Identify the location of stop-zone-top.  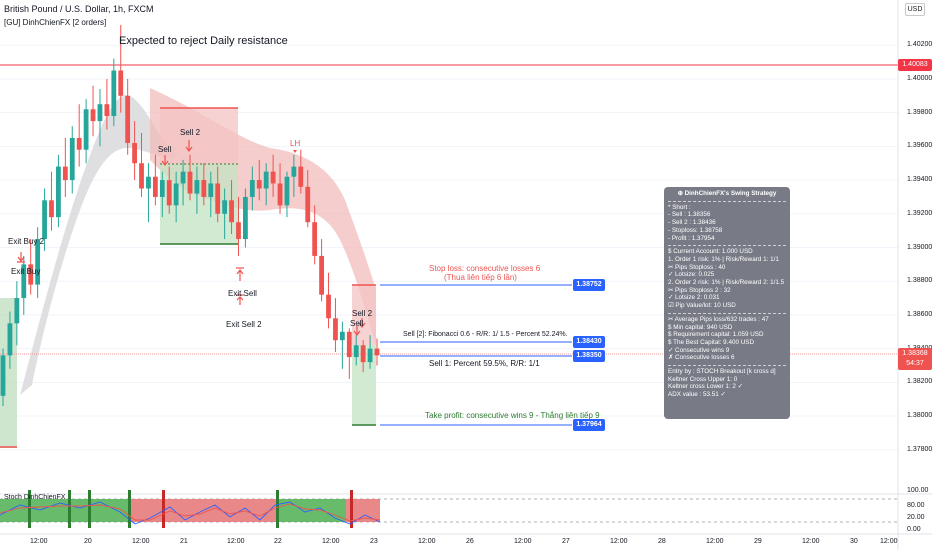
(199, 136).